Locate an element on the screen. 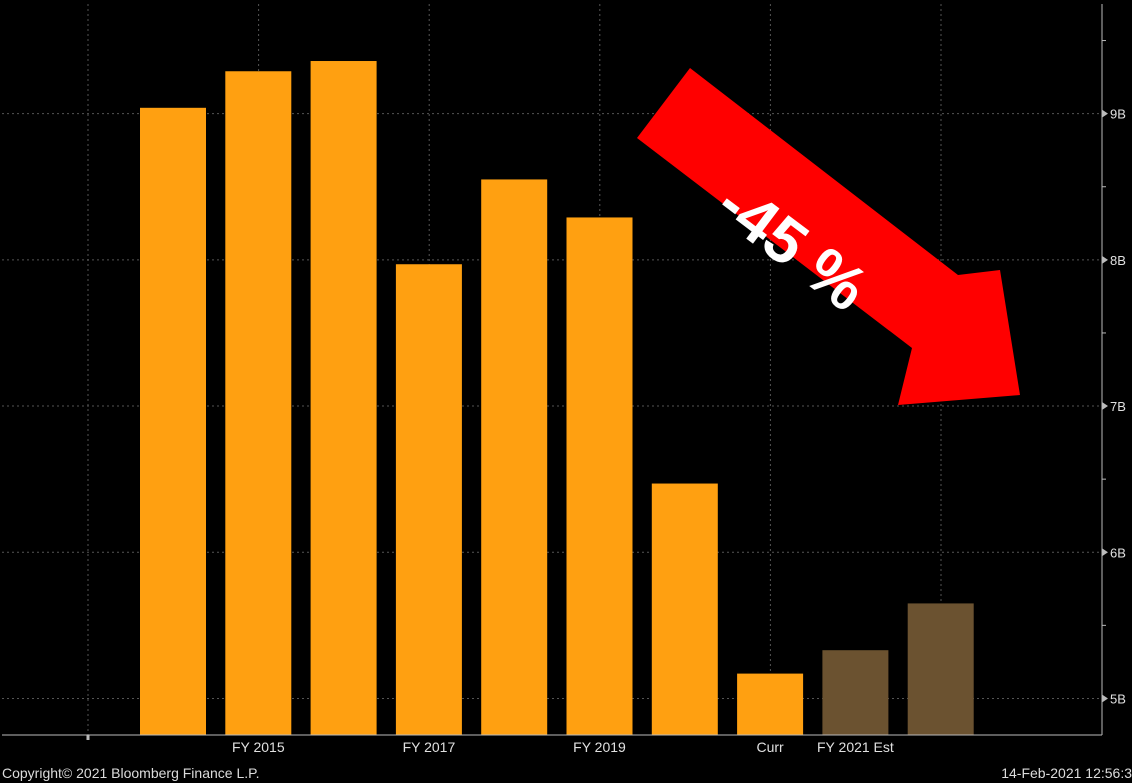 The height and width of the screenshot is (783, 1132). x-tick-label: Curr is located at coordinates (770, 747).